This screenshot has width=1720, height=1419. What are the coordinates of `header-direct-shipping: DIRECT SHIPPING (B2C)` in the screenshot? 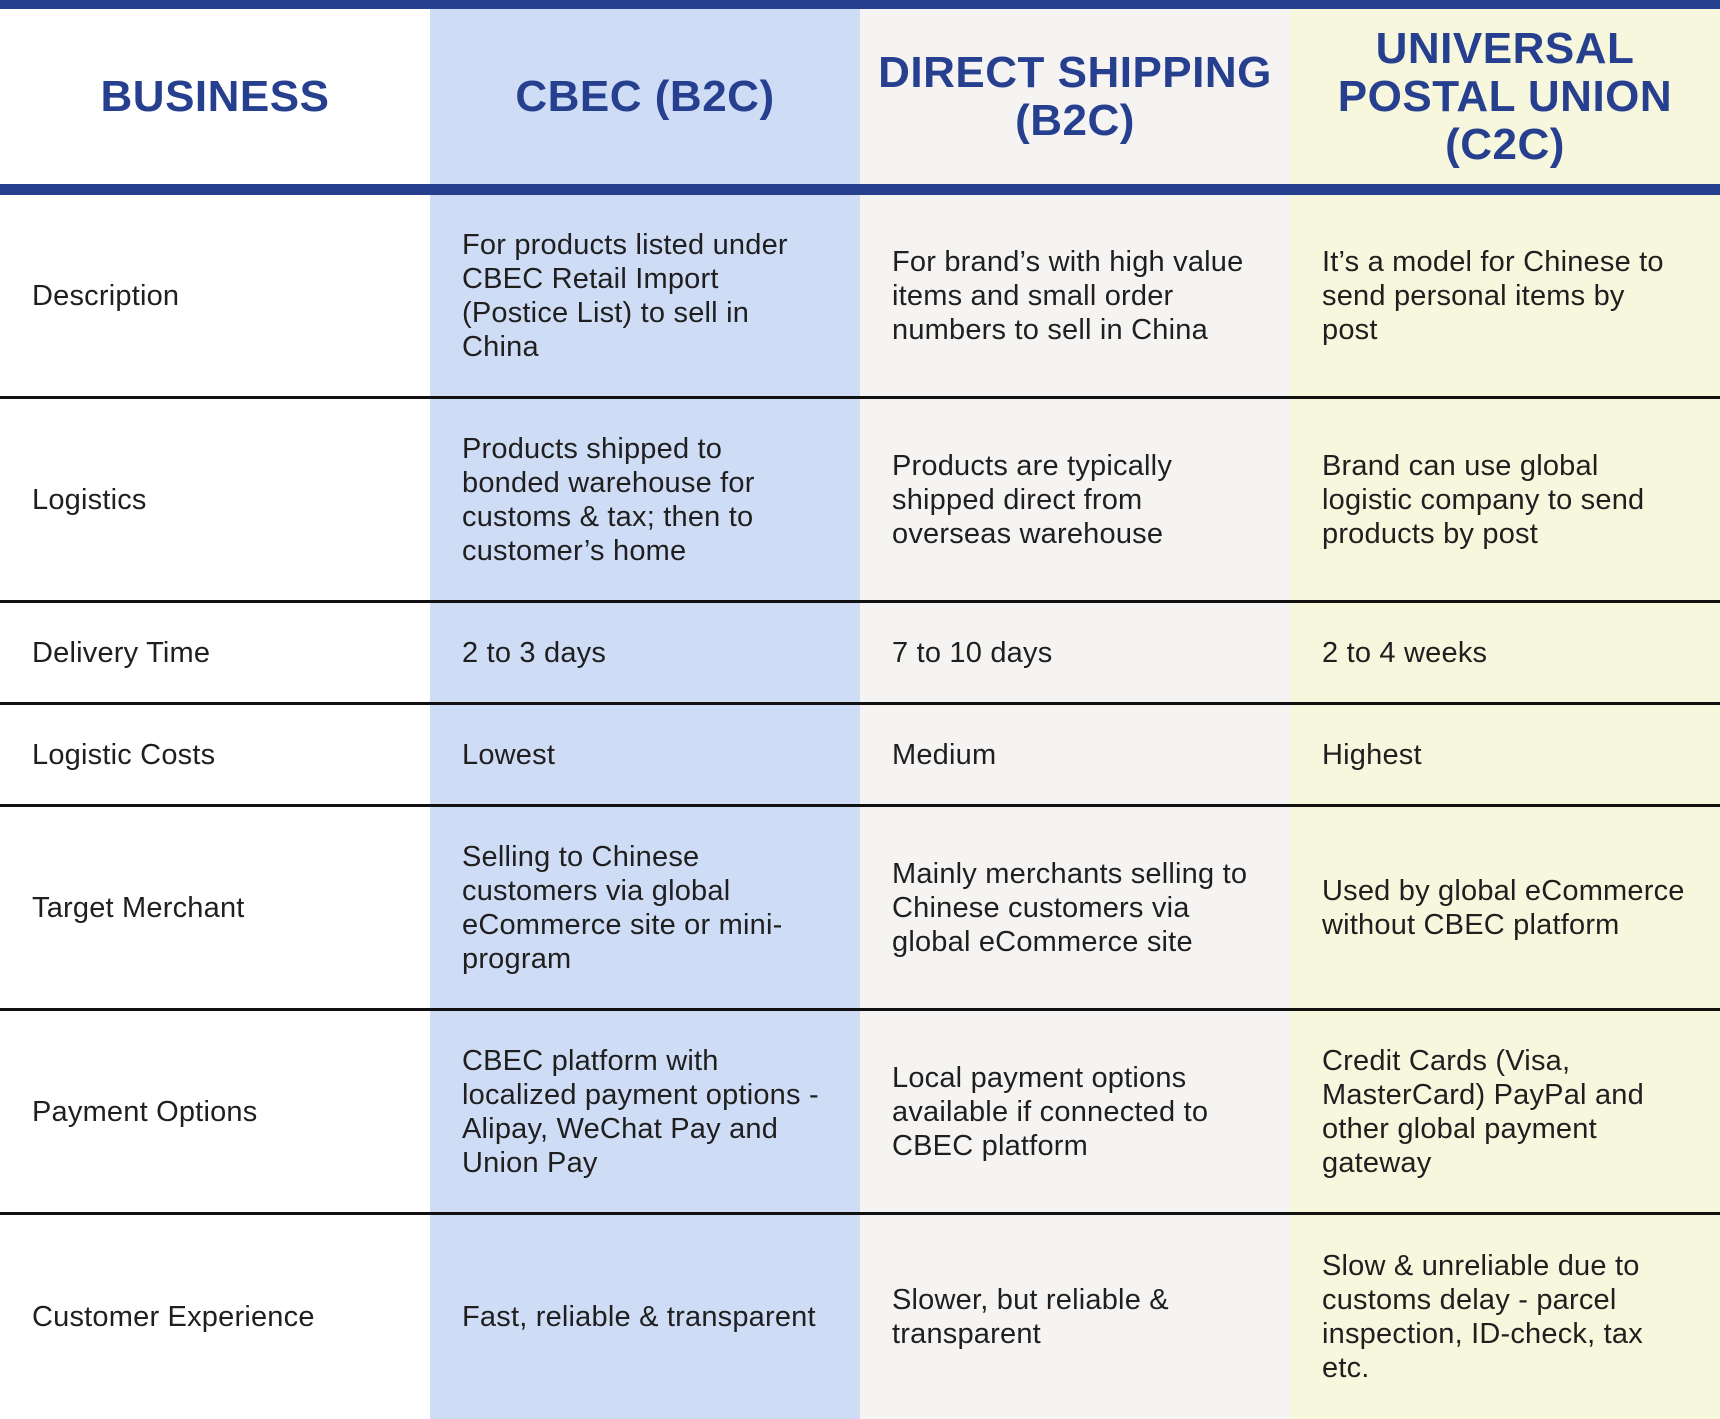 It's located at (1075, 102).